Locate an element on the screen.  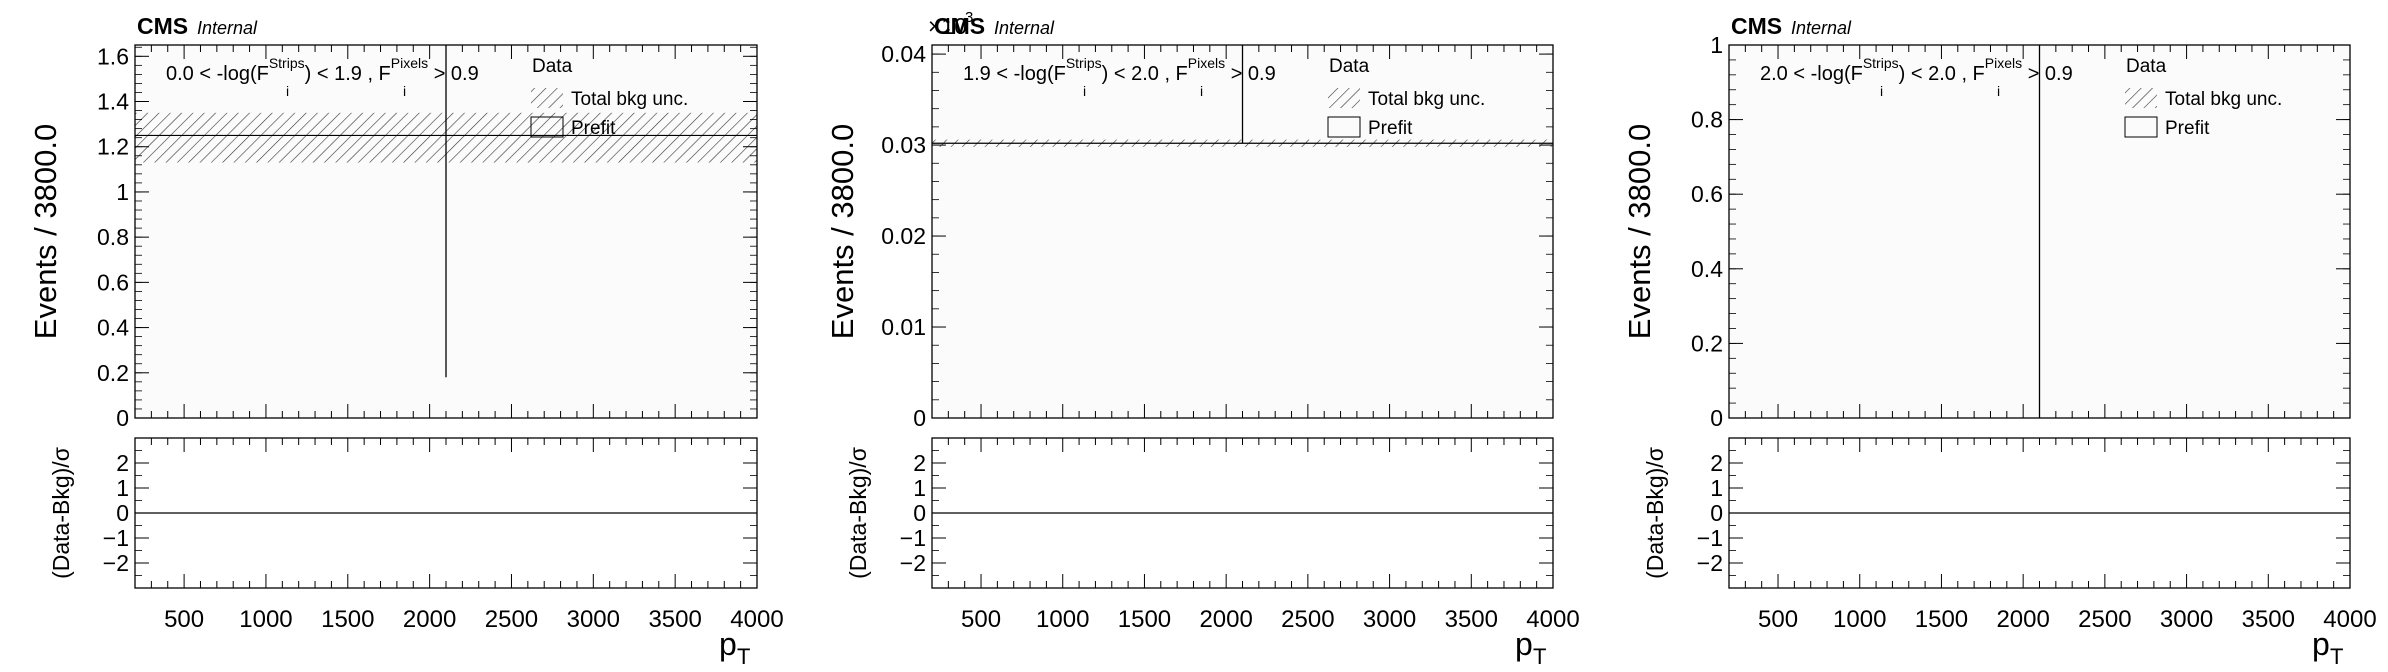
y-tick-label: 0.02 is located at coordinates (903, 236).